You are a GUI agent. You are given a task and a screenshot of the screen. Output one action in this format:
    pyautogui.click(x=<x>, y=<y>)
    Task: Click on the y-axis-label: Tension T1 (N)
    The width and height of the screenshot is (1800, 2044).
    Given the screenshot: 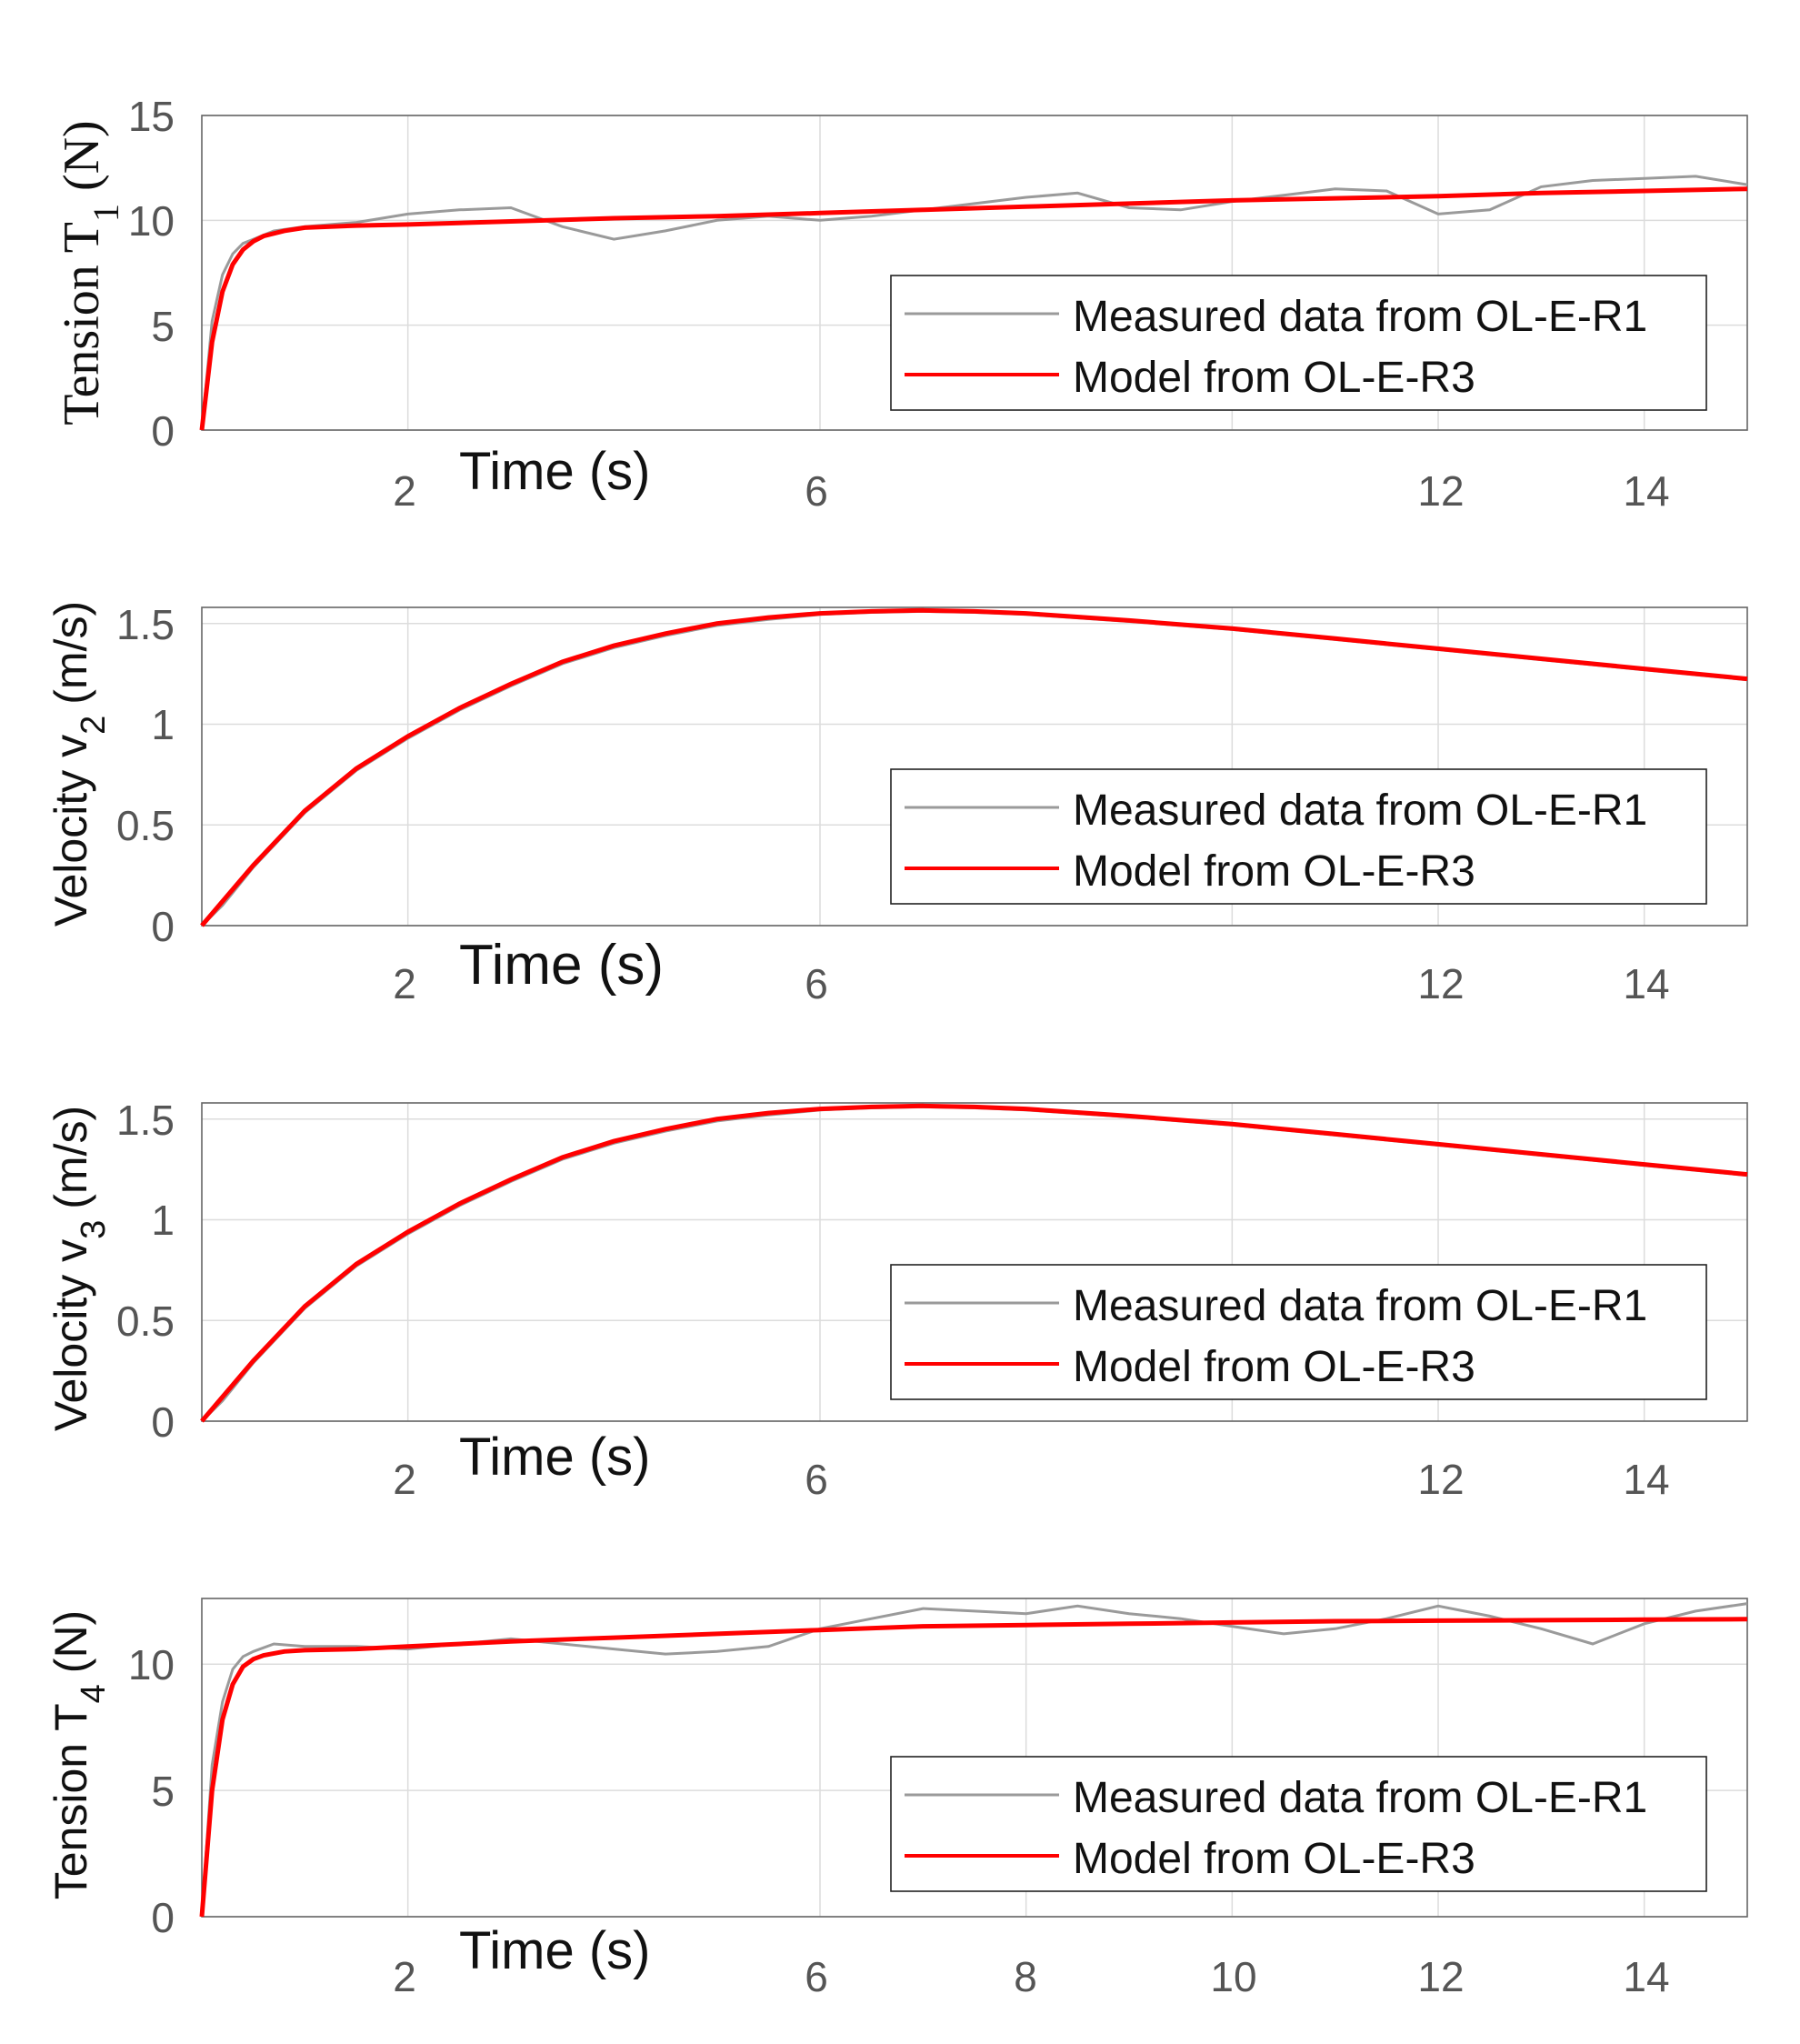 What is the action you would take?
    pyautogui.click(x=90, y=273)
    